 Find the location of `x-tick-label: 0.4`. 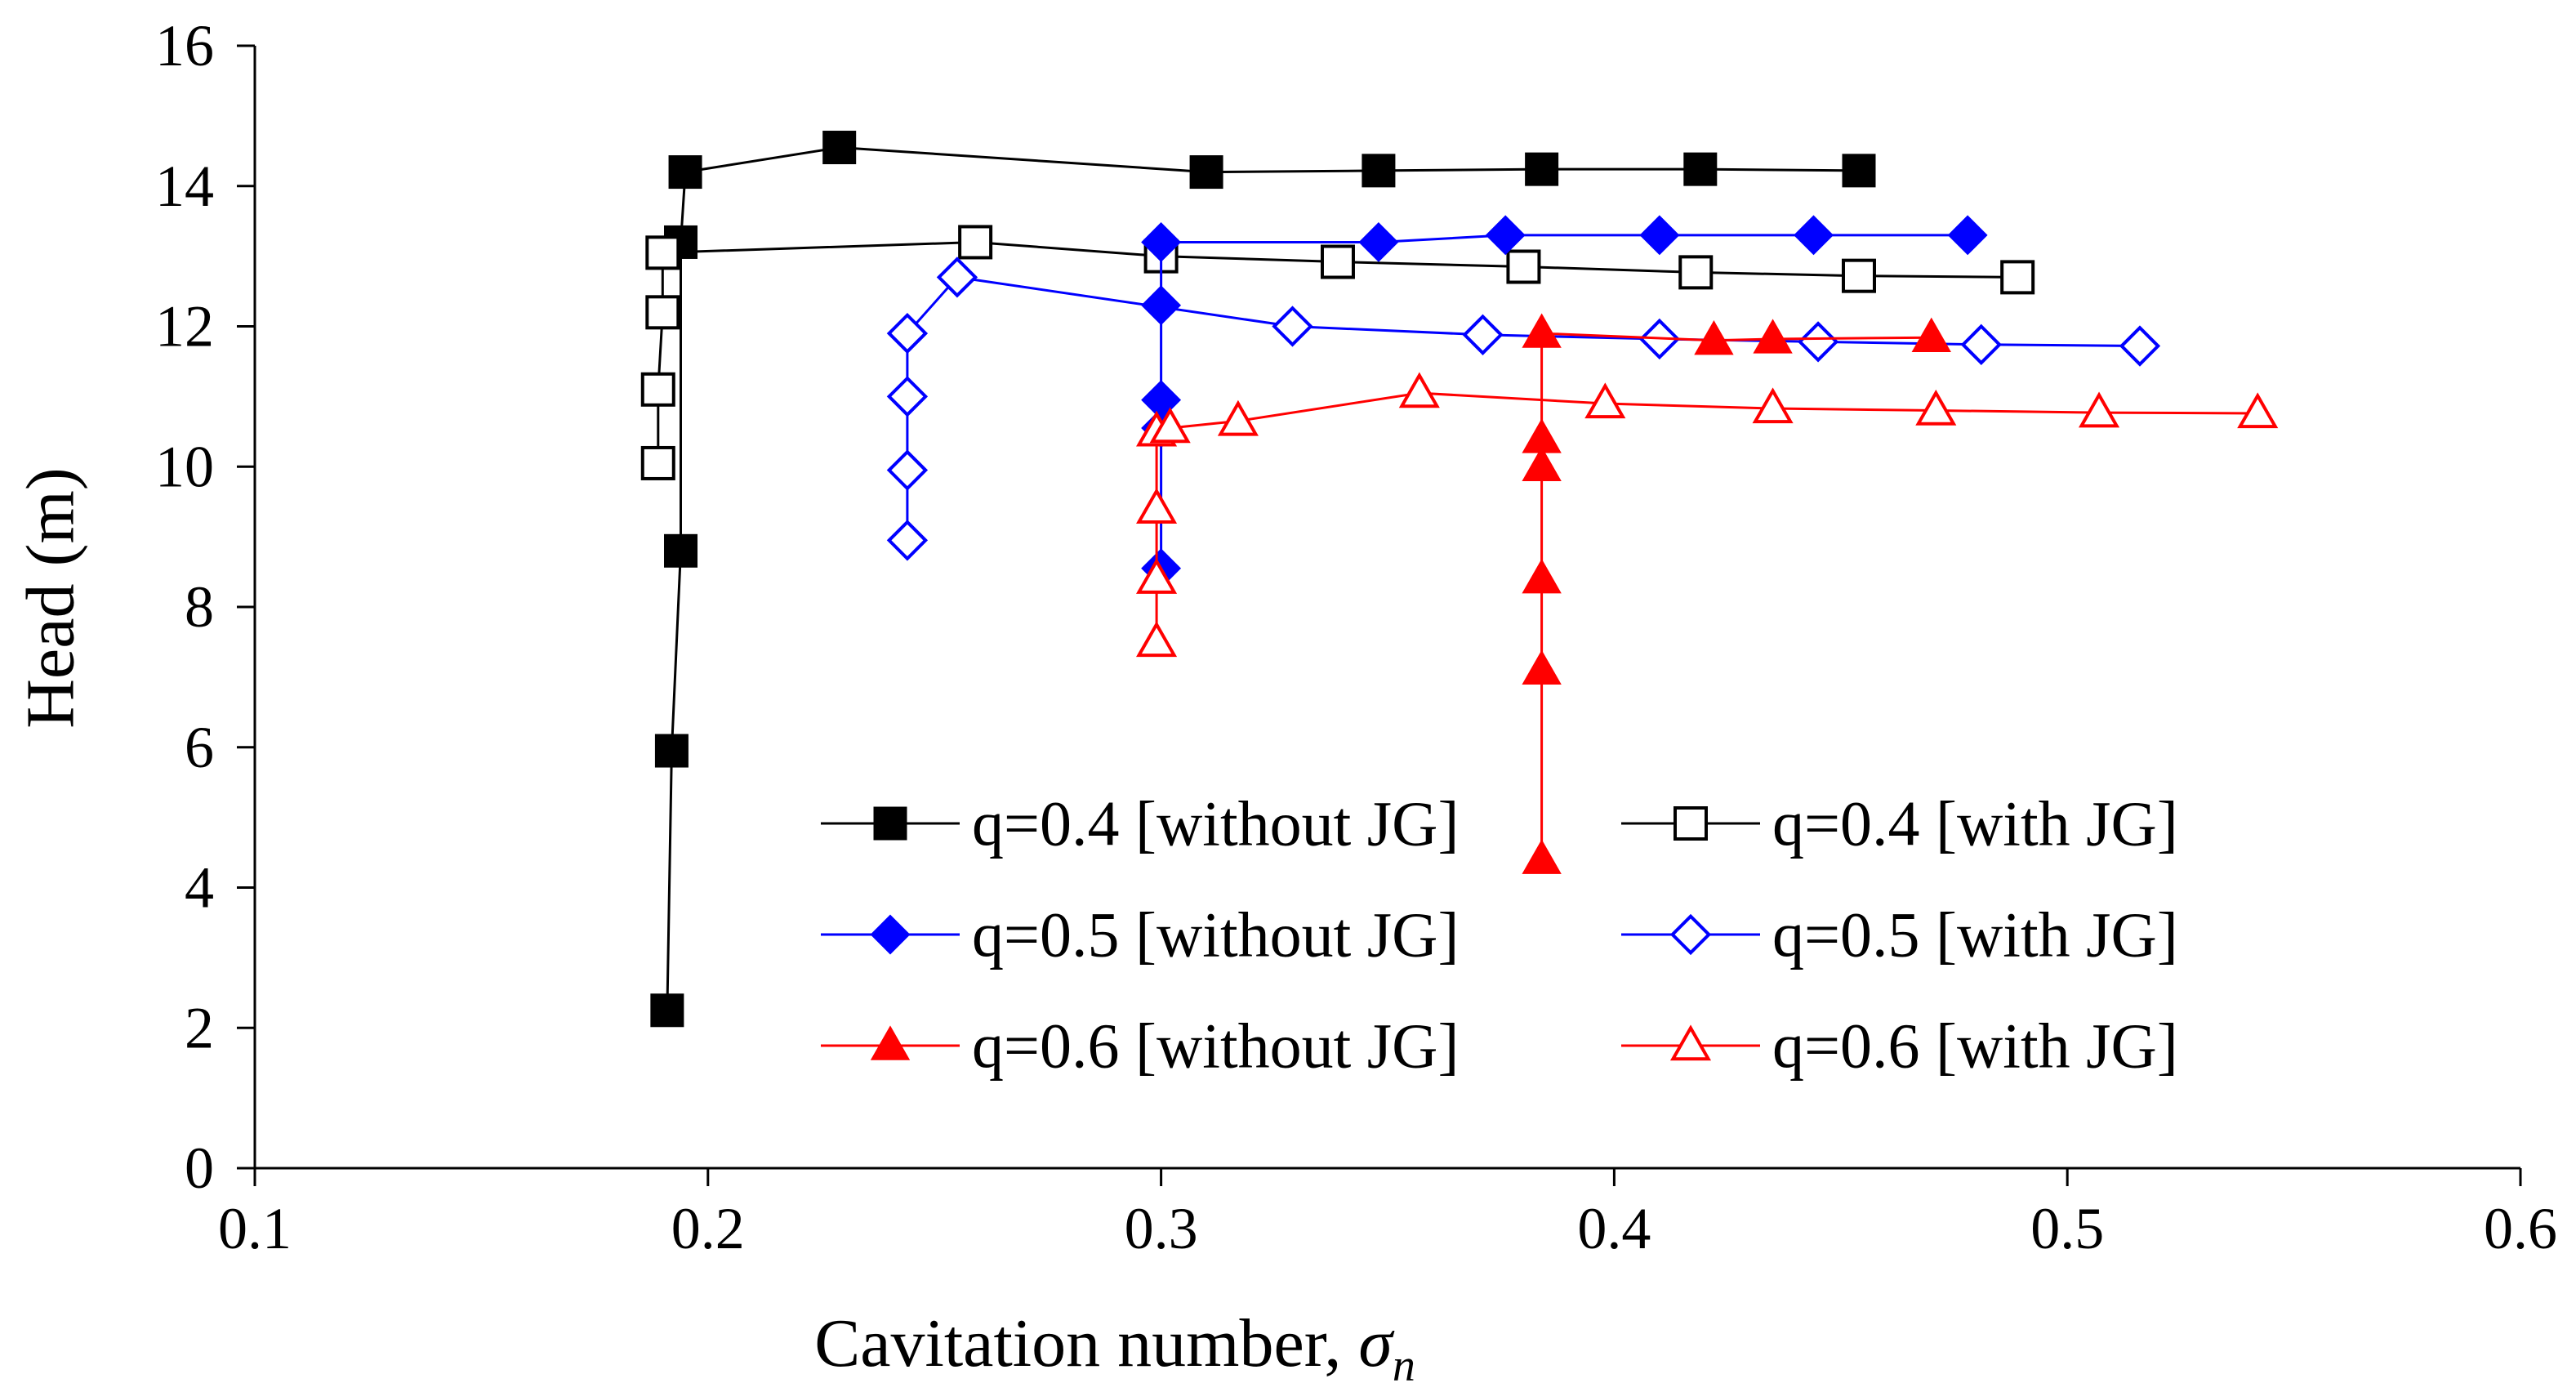

x-tick-label: 0.4 is located at coordinates (1614, 1228).